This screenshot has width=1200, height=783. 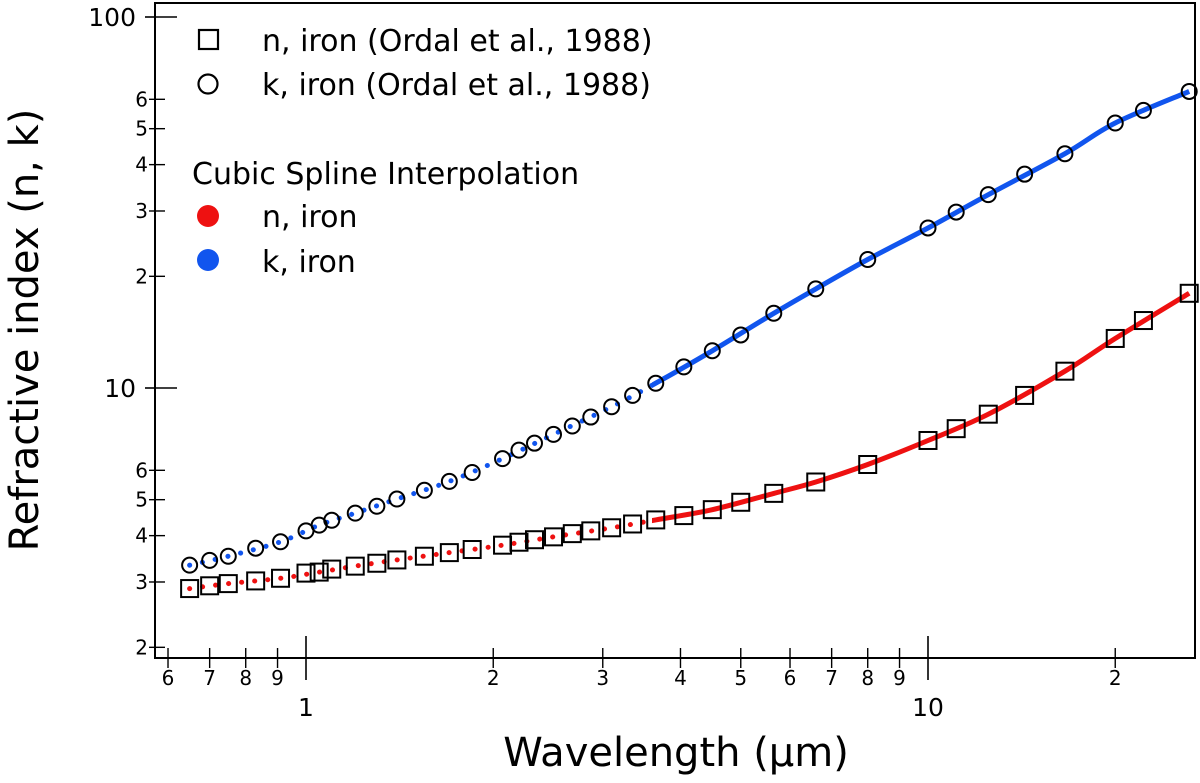 What do you see at coordinates (25, 330) in the screenshot?
I see `y-axis-title: Refractive index (n, k)` at bounding box center [25, 330].